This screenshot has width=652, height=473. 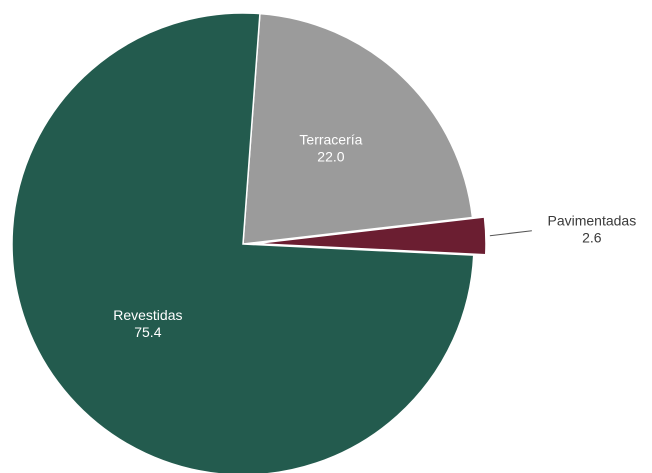 I want to click on slice-label: Terracería, so click(x=330, y=139).